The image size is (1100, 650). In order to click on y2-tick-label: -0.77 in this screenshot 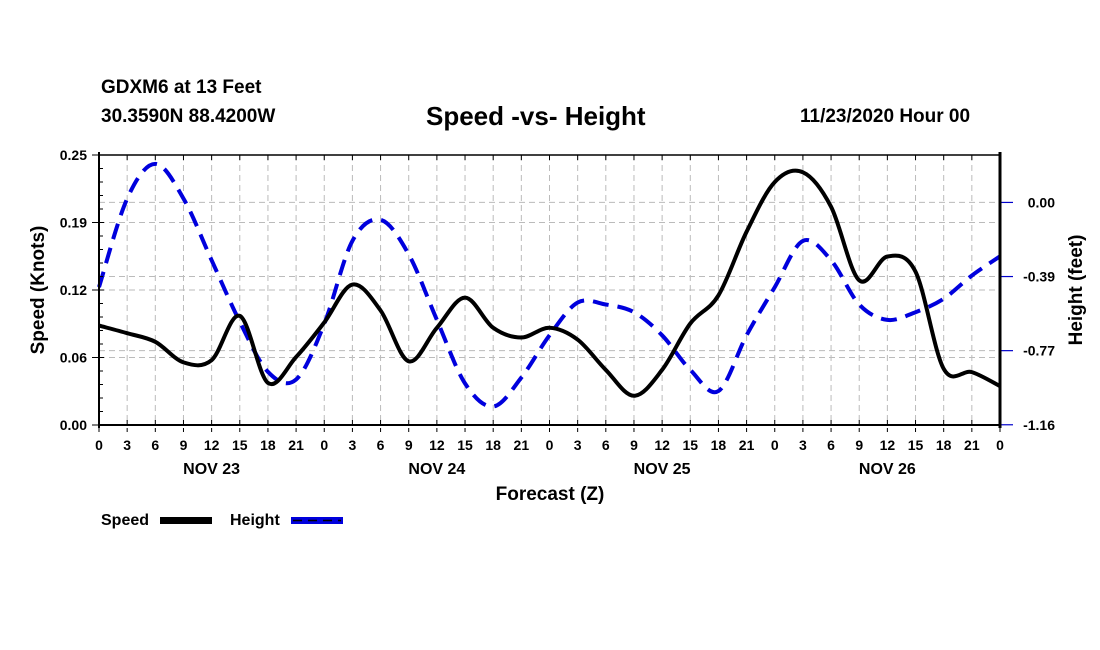, I will do `click(1039, 351)`.